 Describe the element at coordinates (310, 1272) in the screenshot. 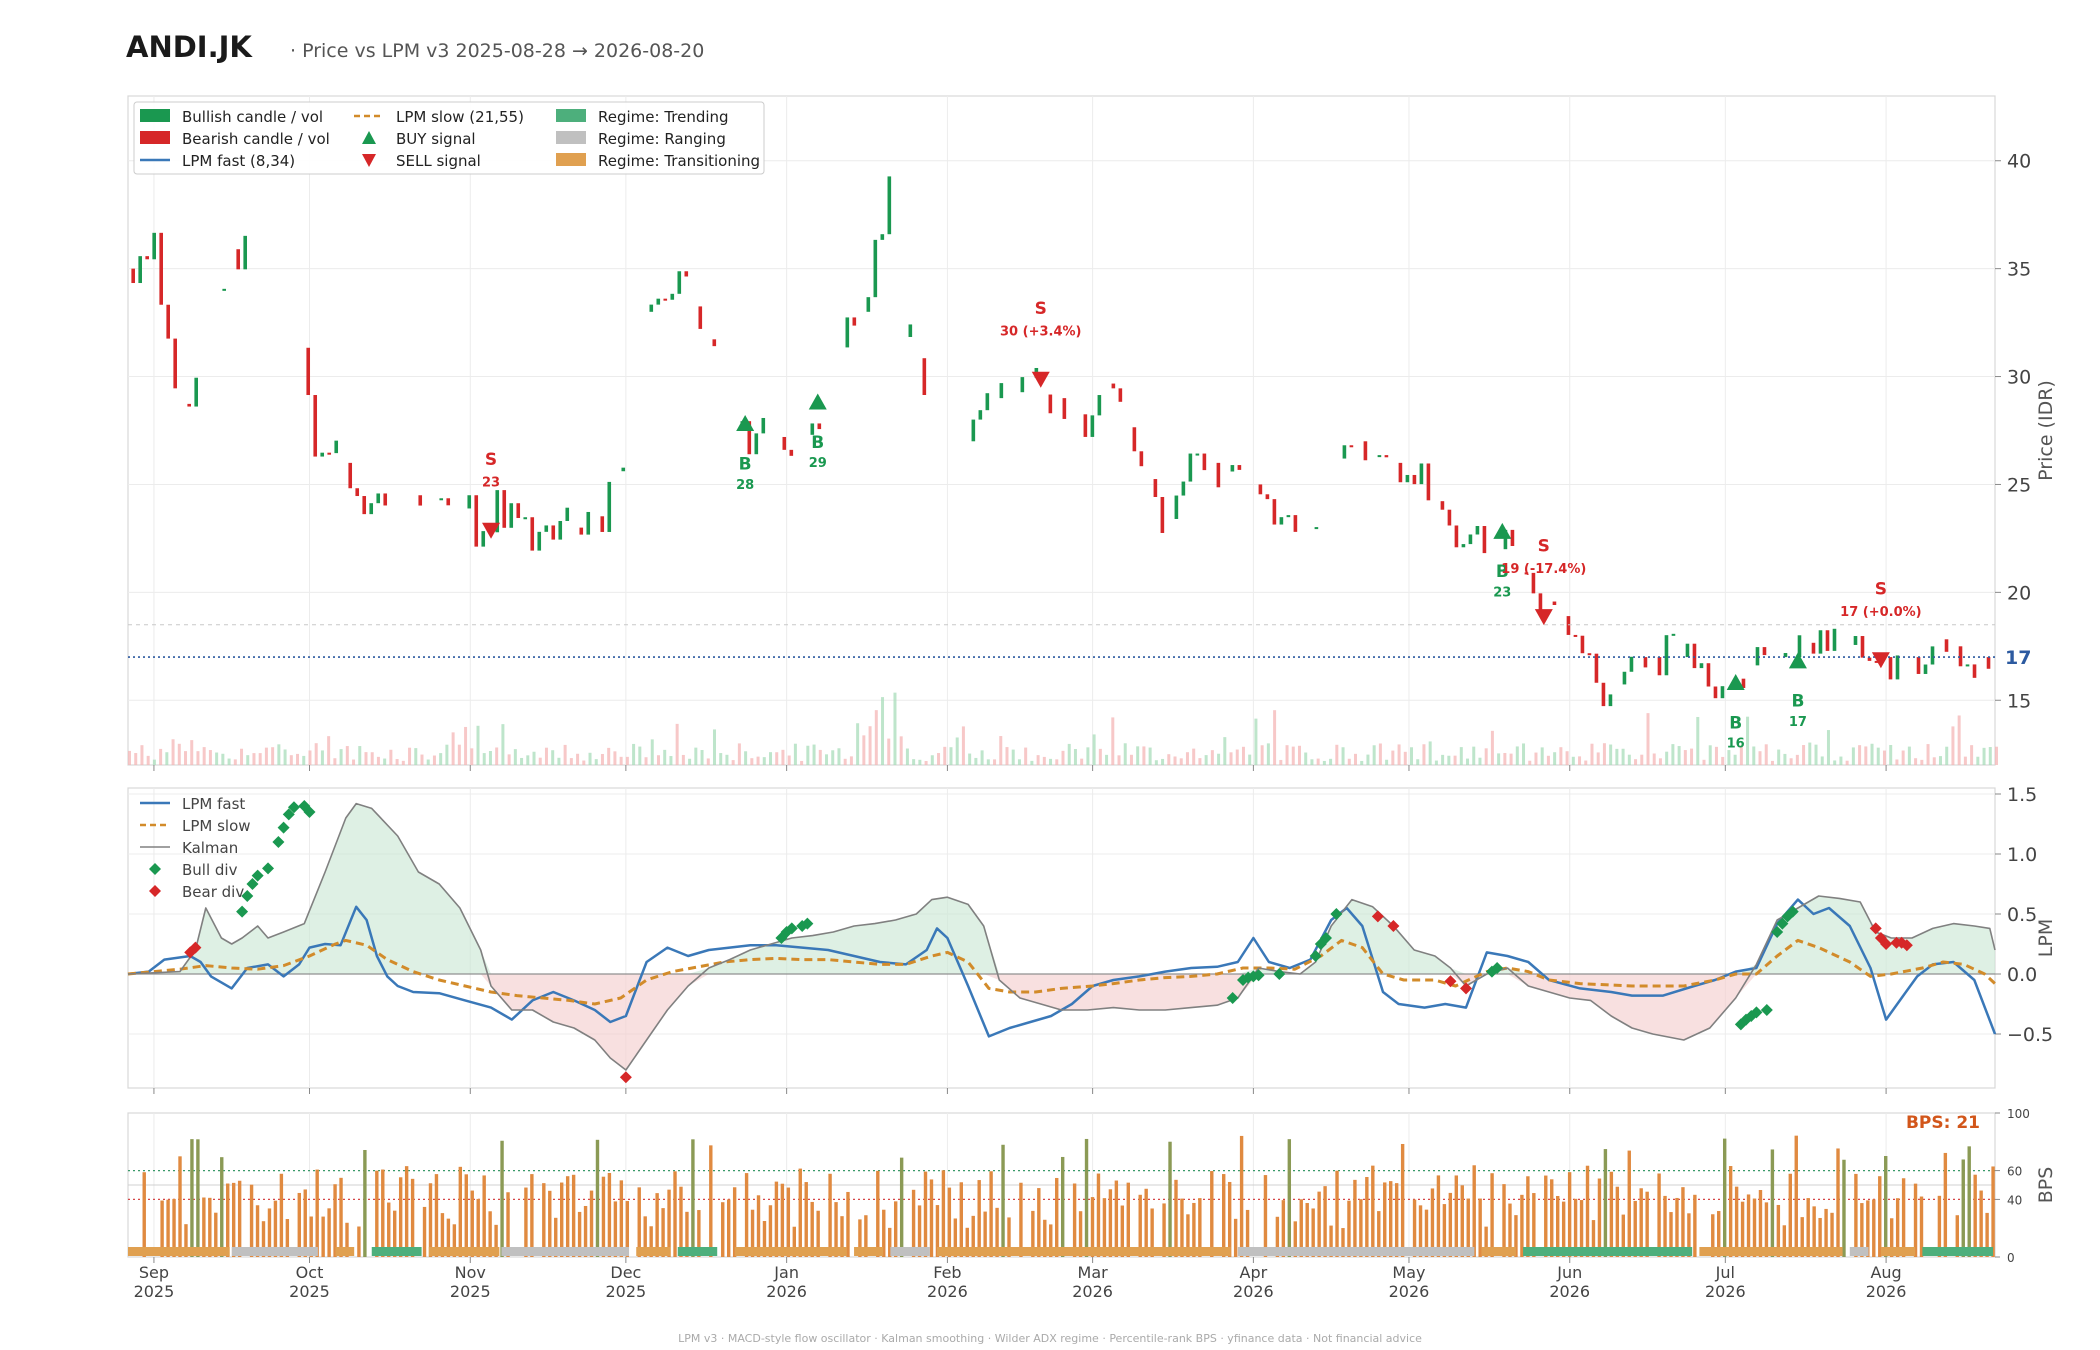

I see `x-tick-month: Oct` at that location.